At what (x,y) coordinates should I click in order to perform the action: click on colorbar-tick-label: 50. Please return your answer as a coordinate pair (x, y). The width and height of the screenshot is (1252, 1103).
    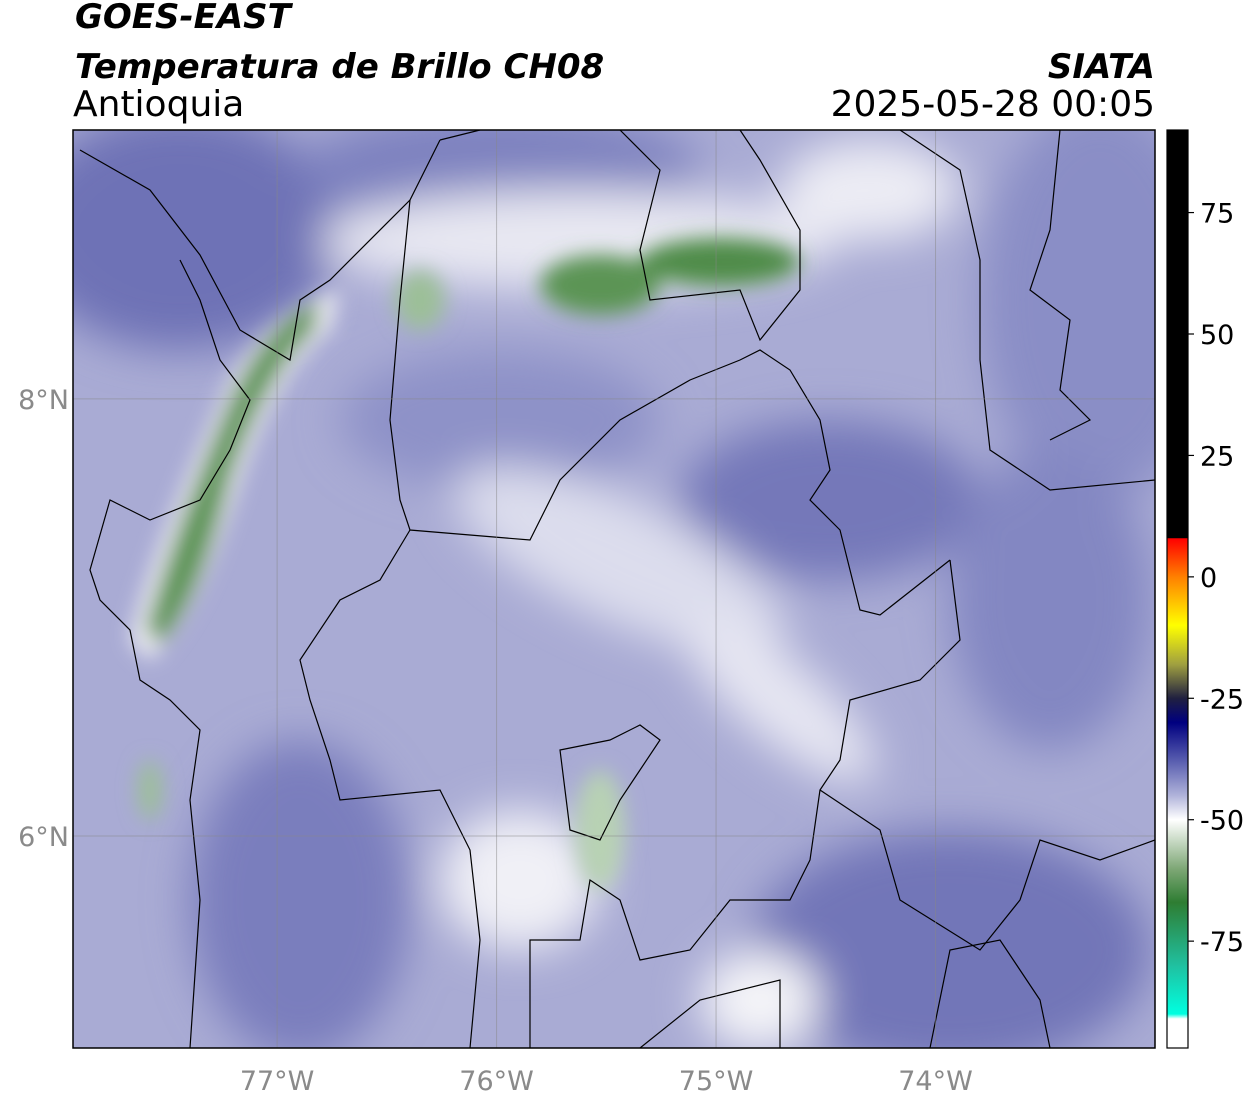
    Looking at the image, I should click on (1217, 335).